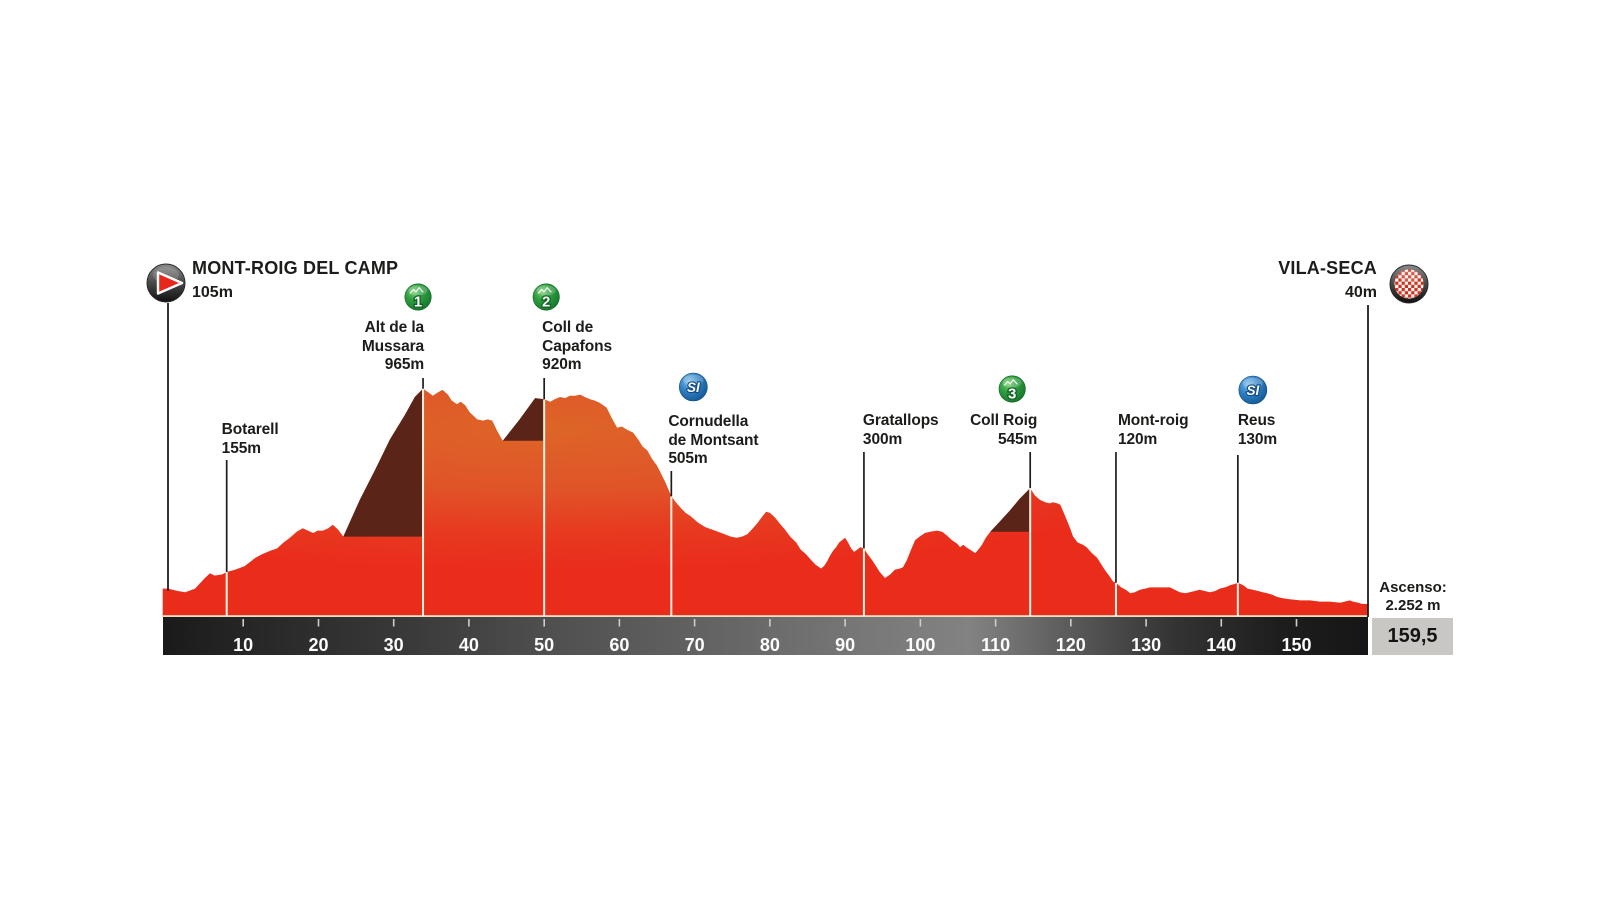  I want to click on axis-tick-label: 70, so click(695, 645).